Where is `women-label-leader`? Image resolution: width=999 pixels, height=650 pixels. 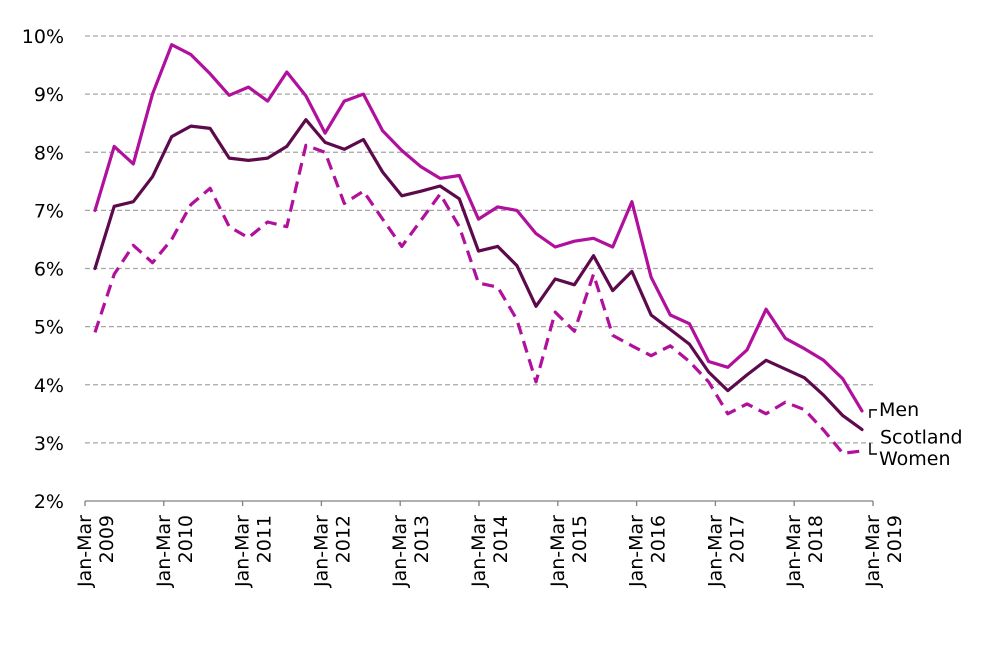 women-label-leader is located at coordinates (873, 449).